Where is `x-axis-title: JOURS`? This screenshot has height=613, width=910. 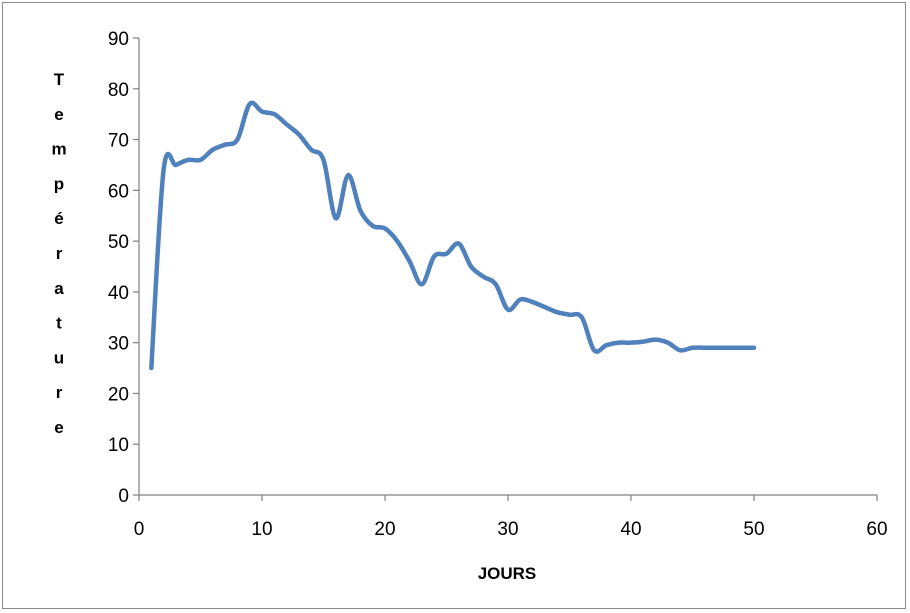
x-axis-title: JOURS is located at coordinates (507, 573).